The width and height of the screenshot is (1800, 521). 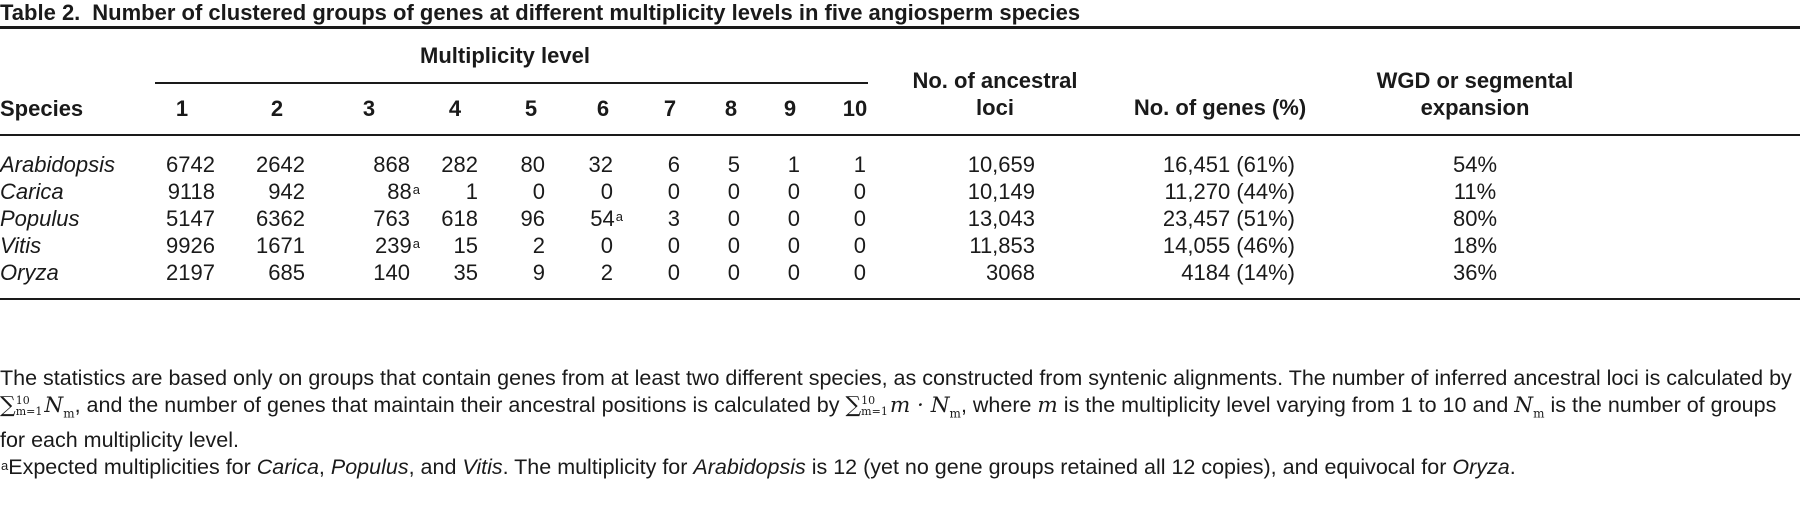 What do you see at coordinates (855, 108) in the screenshot?
I see `level-header-10: 10` at bounding box center [855, 108].